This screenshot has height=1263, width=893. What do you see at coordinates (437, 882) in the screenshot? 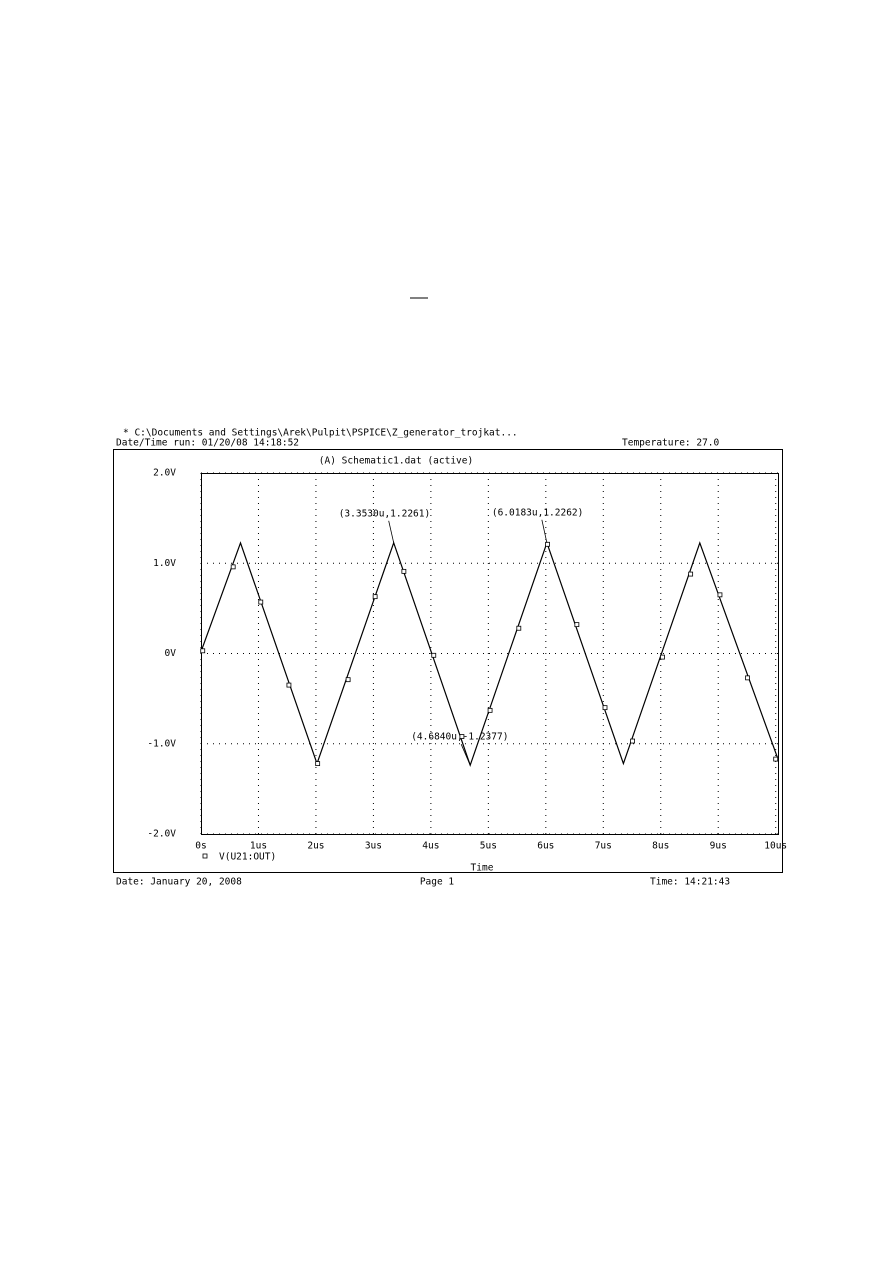
I see `footer-page: Page 1` at bounding box center [437, 882].